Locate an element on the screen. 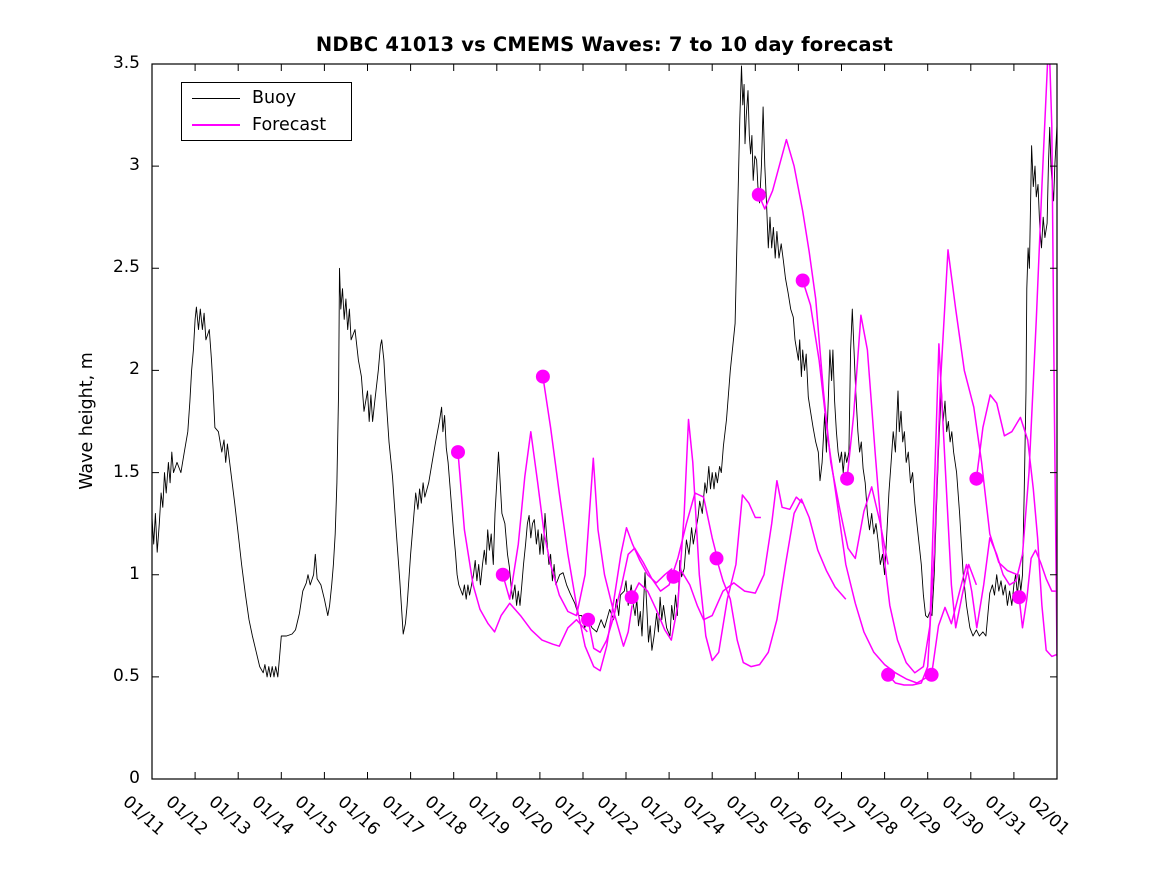  y-tick-label-2.5: 2.5 is located at coordinates (126, 267).